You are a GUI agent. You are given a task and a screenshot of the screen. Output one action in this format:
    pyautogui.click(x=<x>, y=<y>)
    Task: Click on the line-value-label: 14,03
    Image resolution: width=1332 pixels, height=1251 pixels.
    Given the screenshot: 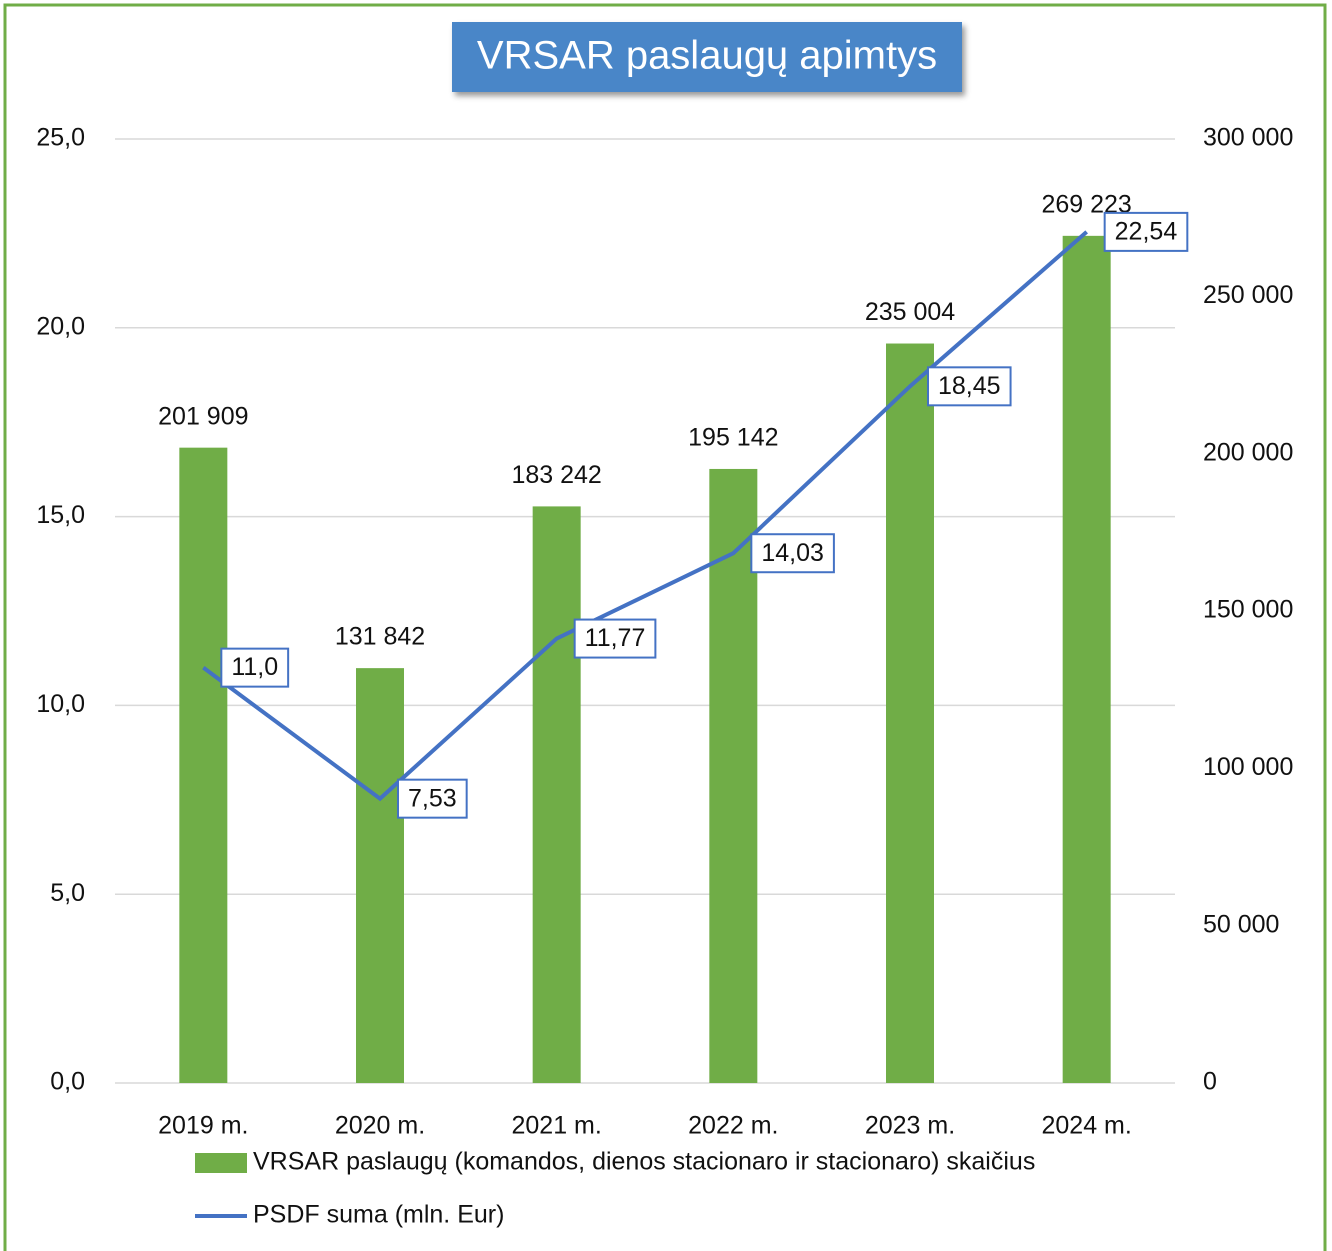 What is the action you would take?
    pyautogui.click(x=792, y=553)
    